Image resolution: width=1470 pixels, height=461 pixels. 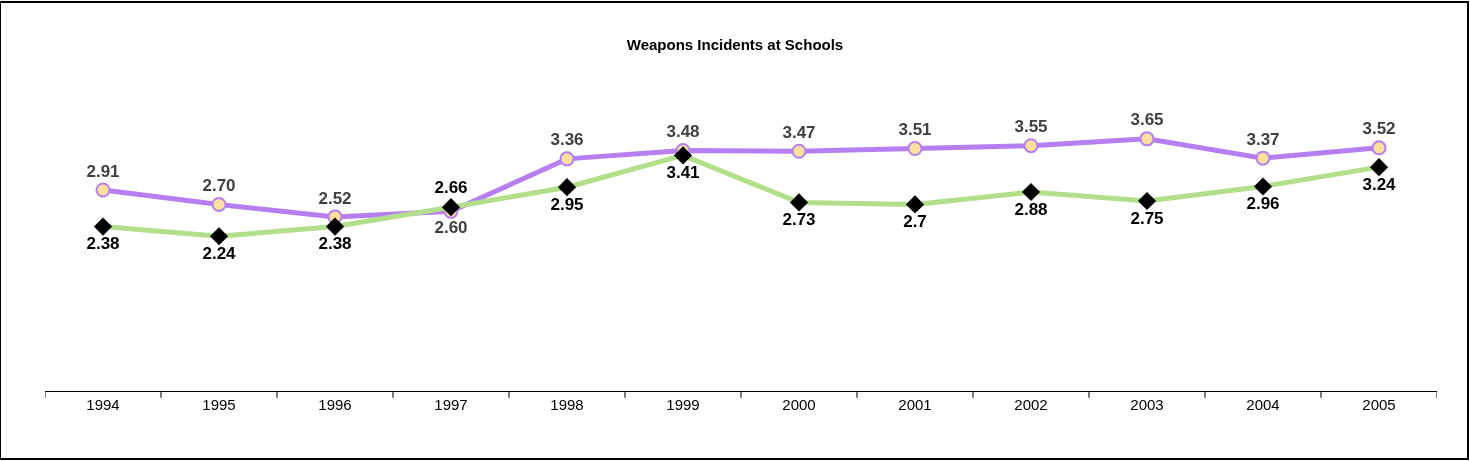 I want to click on x-tick-label: 2002, so click(x=1031, y=404).